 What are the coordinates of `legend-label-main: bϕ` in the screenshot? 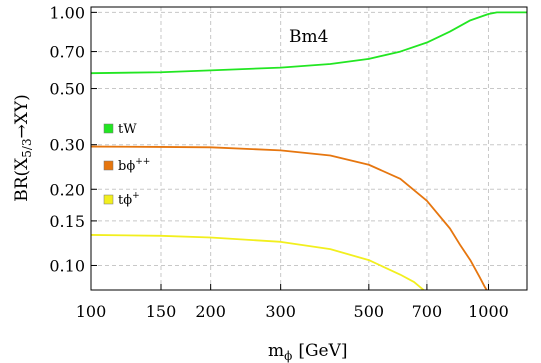 It's located at (126, 166).